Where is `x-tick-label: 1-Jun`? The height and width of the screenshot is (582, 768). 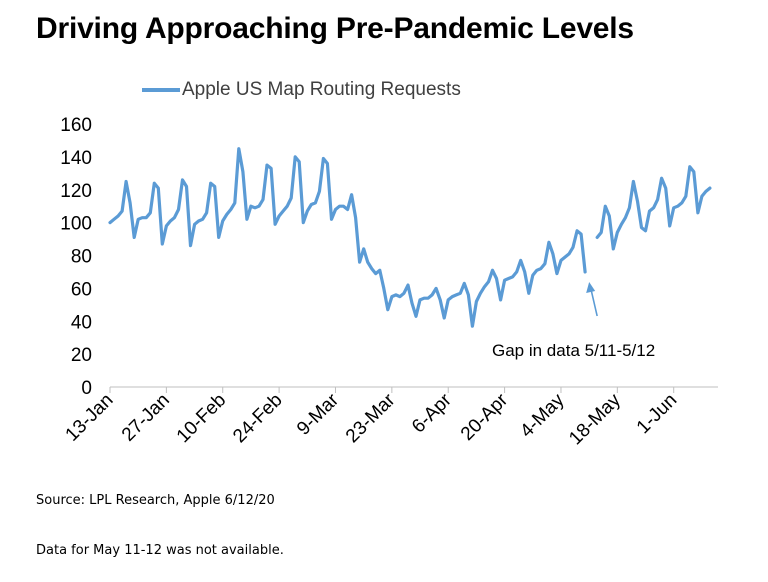
x-tick-label: 1-Jun is located at coordinates (657, 414).